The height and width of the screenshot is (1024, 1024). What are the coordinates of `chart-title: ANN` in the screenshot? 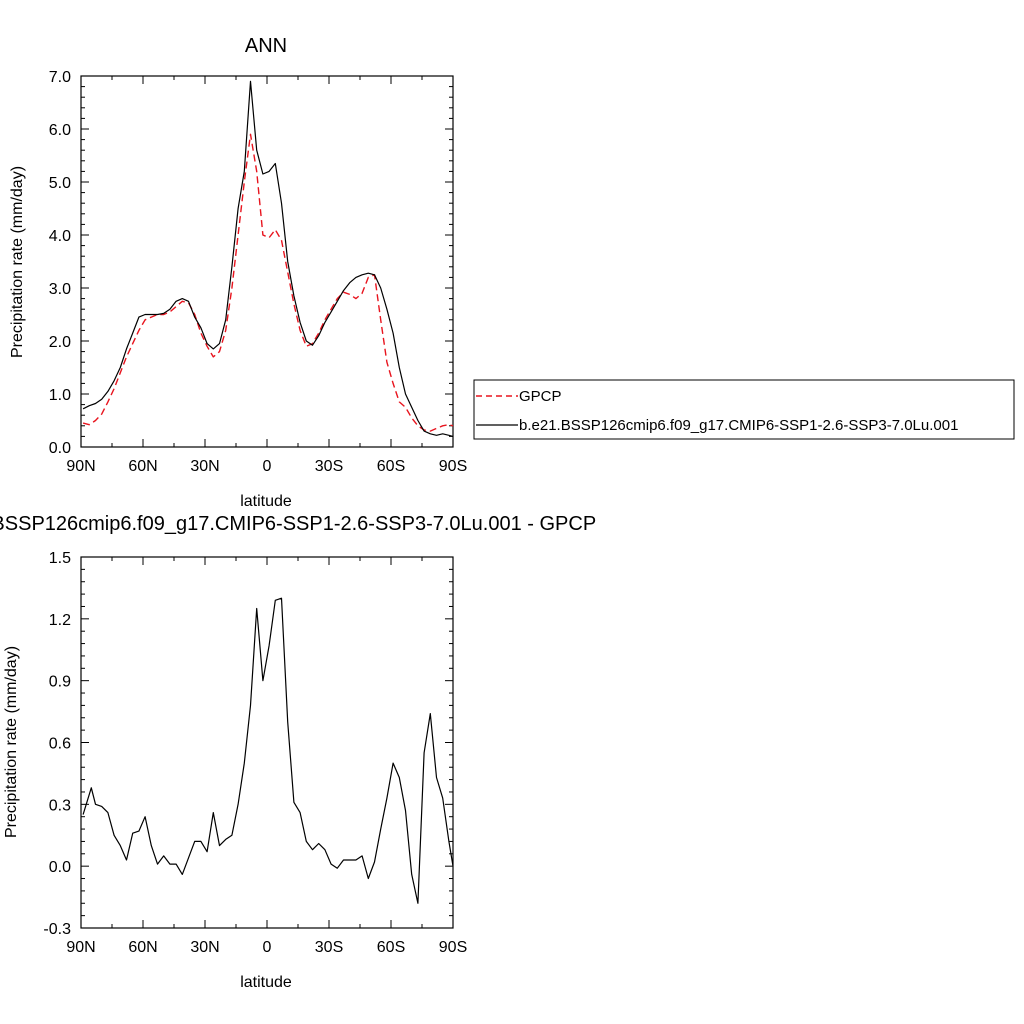 It's located at (266, 46).